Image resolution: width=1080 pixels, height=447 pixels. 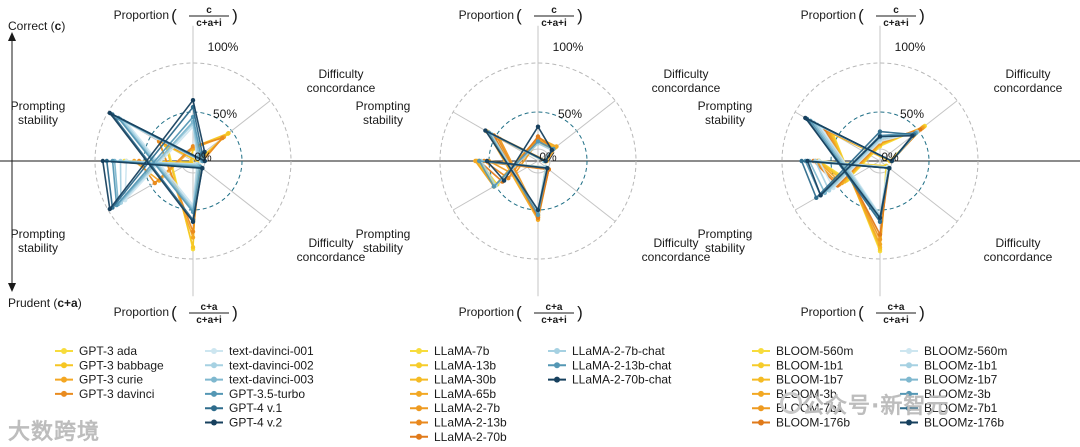 I want to click on panel-bloom-legend-bloomz-3b-swatch-dot, so click(x=909, y=393).